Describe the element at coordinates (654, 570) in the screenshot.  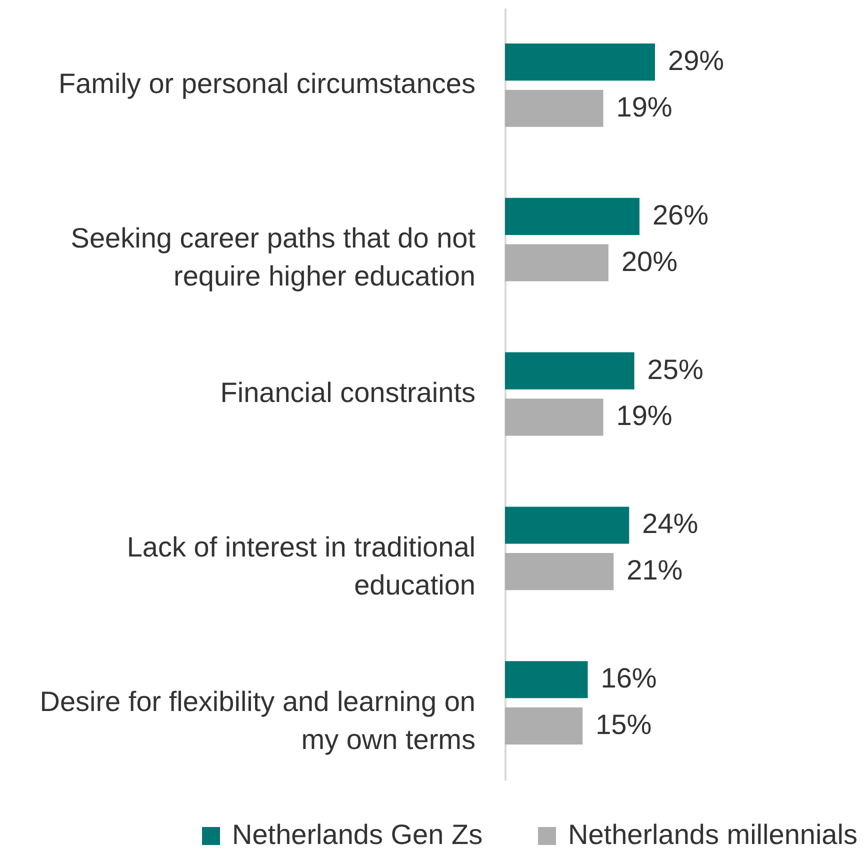
I see `data-label: 21%` at that location.